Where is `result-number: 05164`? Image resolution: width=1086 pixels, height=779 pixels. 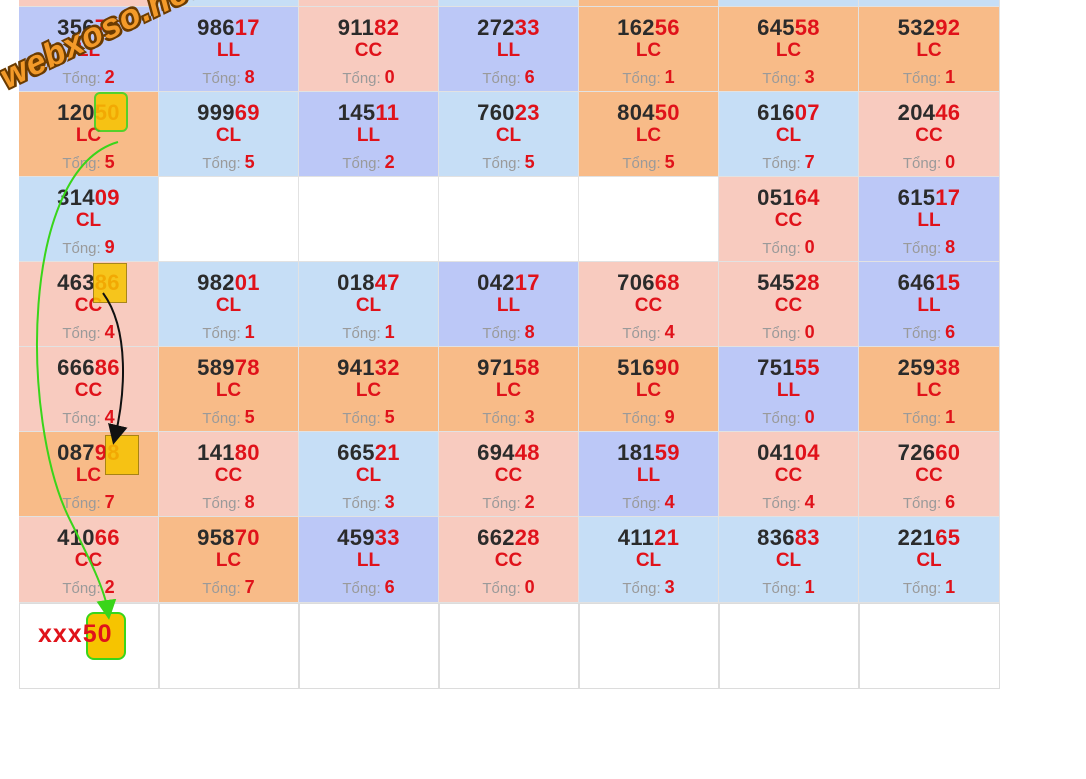 result-number: 05164 is located at coordinates (788, 198).